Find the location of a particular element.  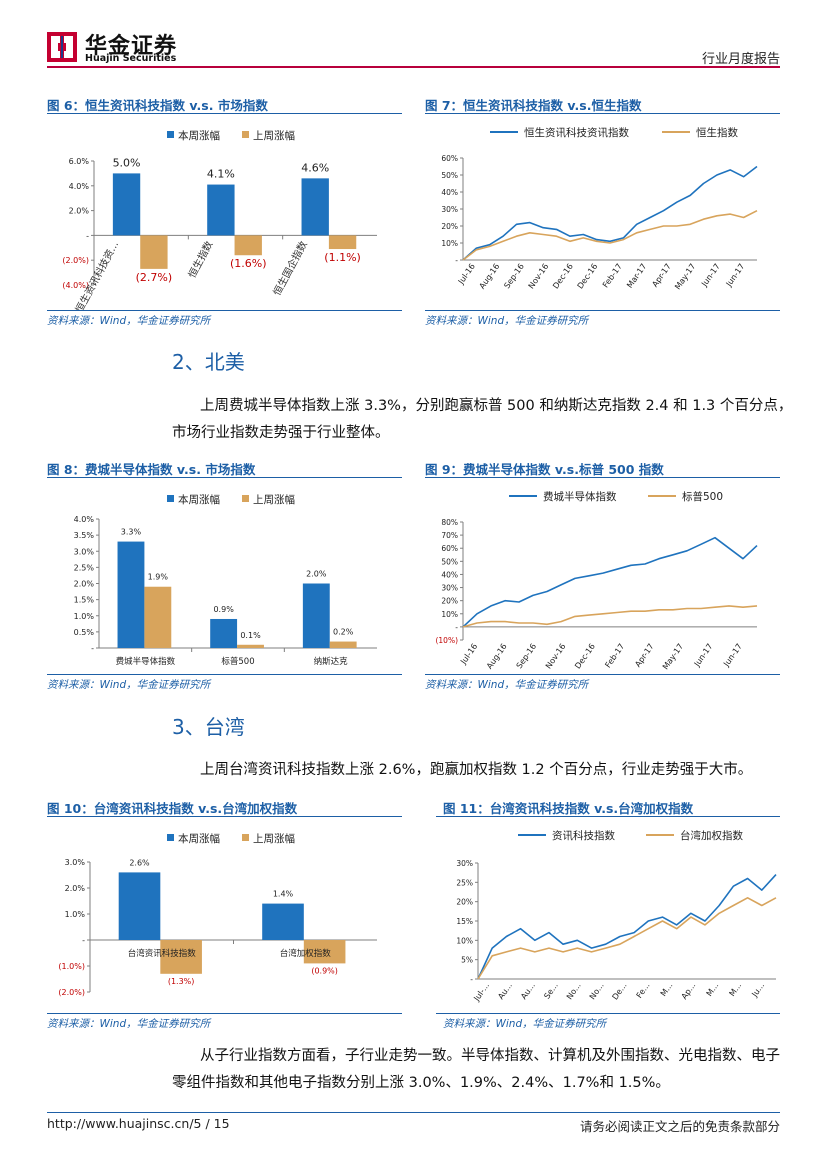

y-tick-label: 20% is located at coordinates (464, 902).